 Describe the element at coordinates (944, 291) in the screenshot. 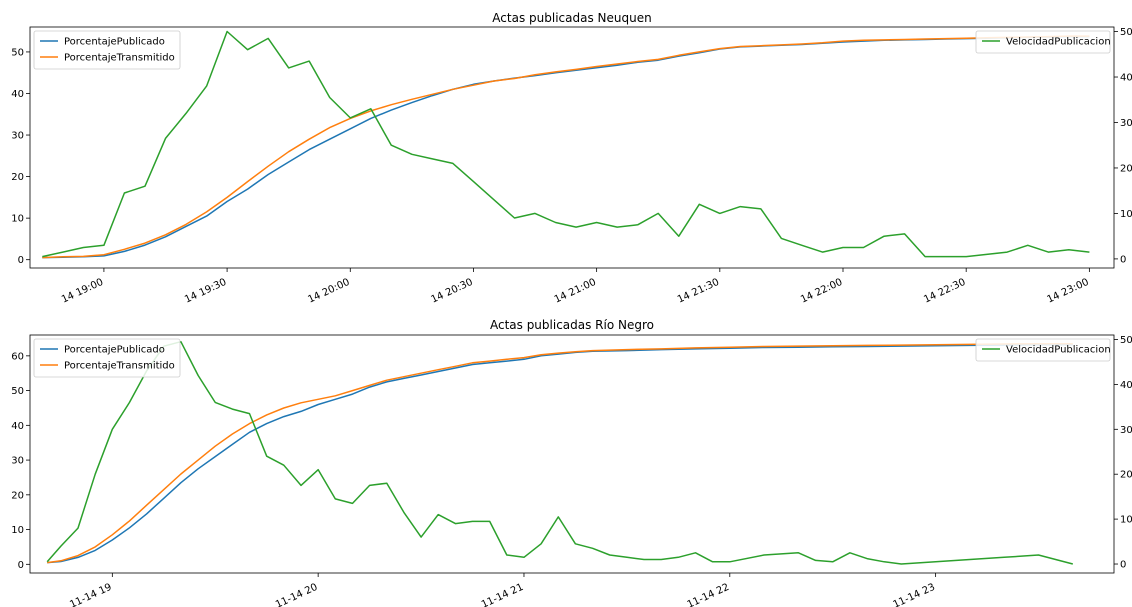

I see `x-tick-label: 14 22:30` at that location.